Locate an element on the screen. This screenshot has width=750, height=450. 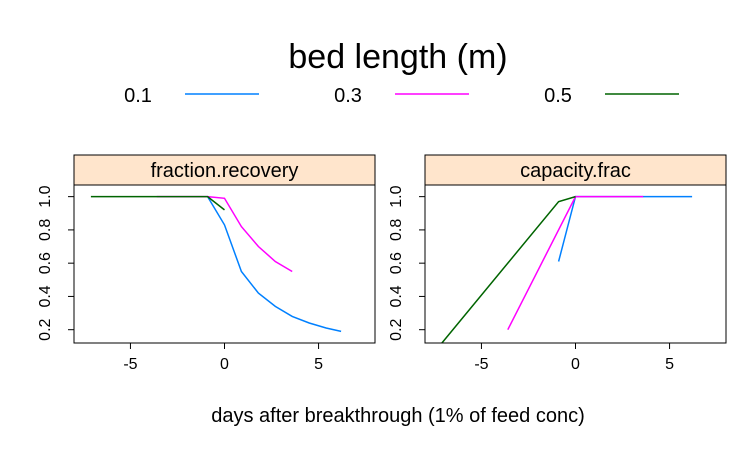
legend-title: bed length (m) is located at coordinates (397, 57).